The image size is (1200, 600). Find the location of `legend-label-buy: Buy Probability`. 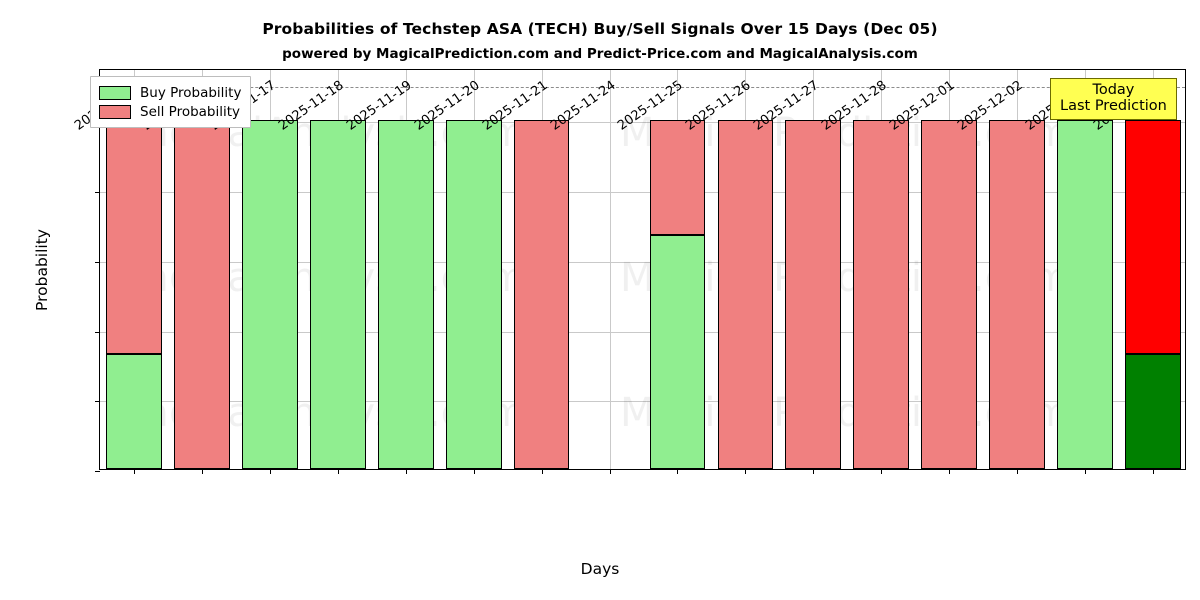

legend-label-buy: Buy Probability is located at coordinates (191, 92).